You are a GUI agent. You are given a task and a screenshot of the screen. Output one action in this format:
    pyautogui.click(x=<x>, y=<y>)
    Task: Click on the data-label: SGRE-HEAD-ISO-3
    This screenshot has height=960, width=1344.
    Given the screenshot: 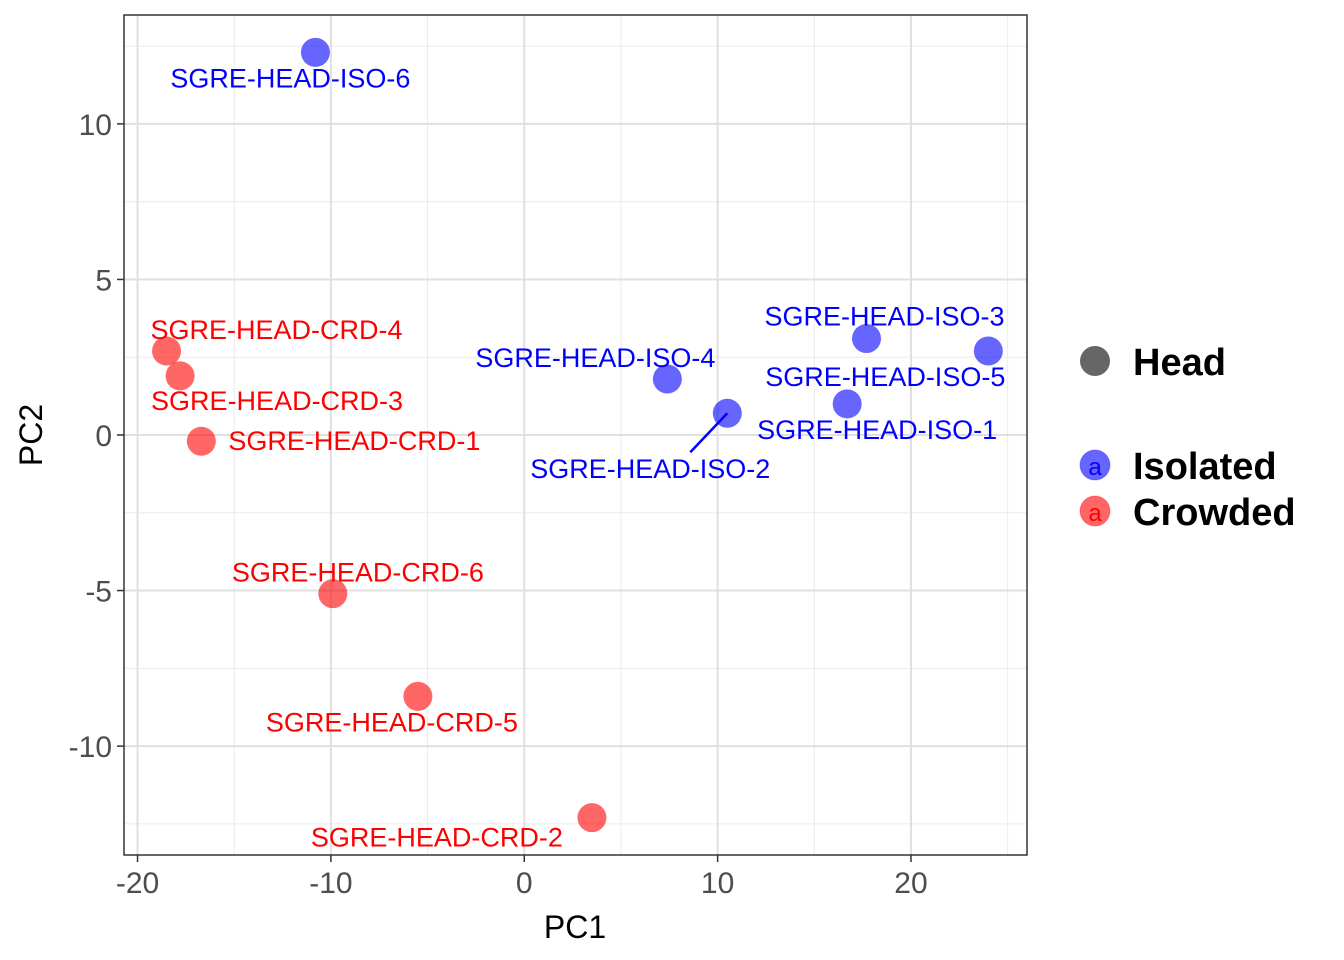 What is the action you would take?
    pyautogui.click(x=884, y=317)
    